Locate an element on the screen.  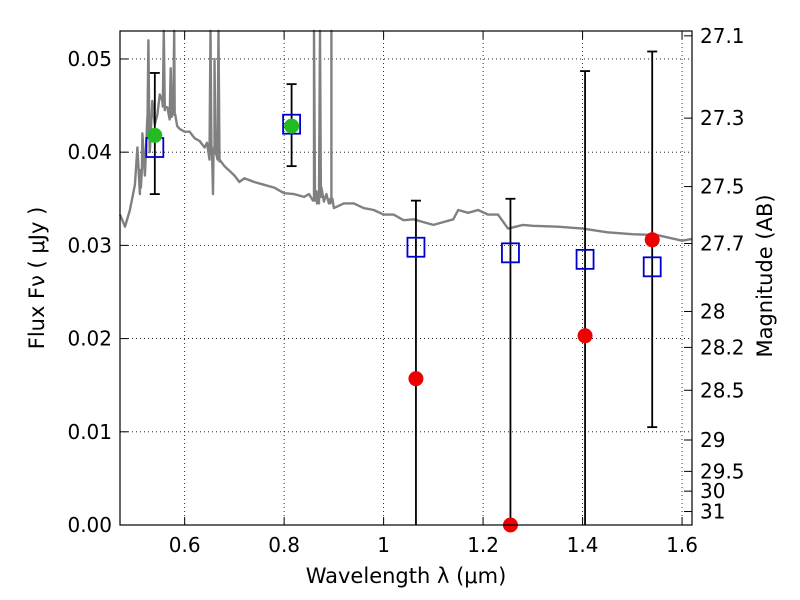
y-tick-label: 0.00 is located at coordinates (89, 525).